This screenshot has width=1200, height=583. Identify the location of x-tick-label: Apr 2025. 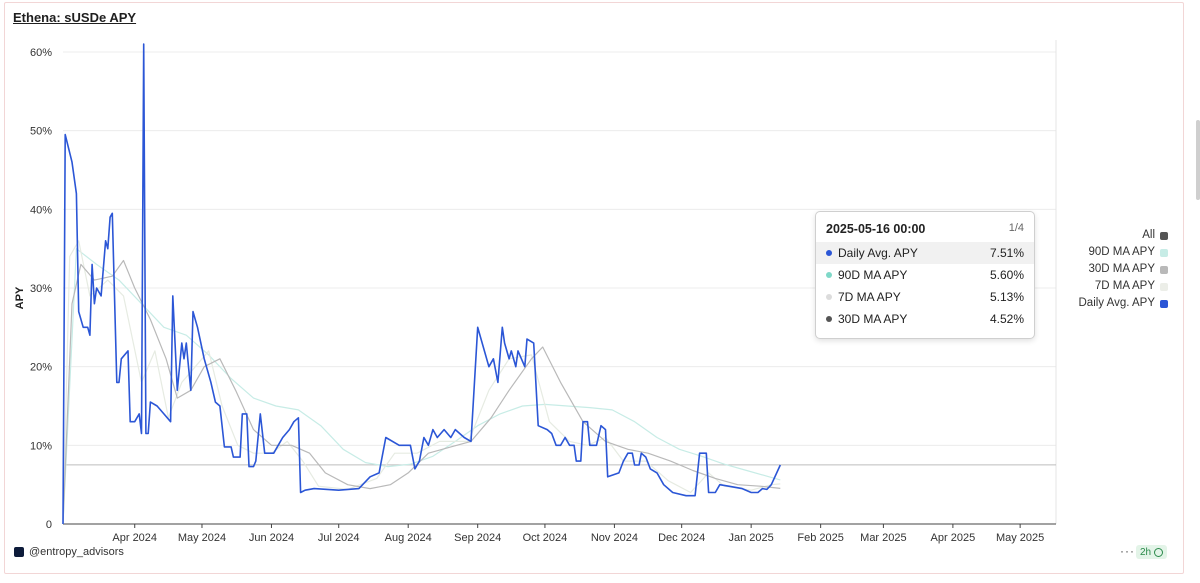
(953, 538).